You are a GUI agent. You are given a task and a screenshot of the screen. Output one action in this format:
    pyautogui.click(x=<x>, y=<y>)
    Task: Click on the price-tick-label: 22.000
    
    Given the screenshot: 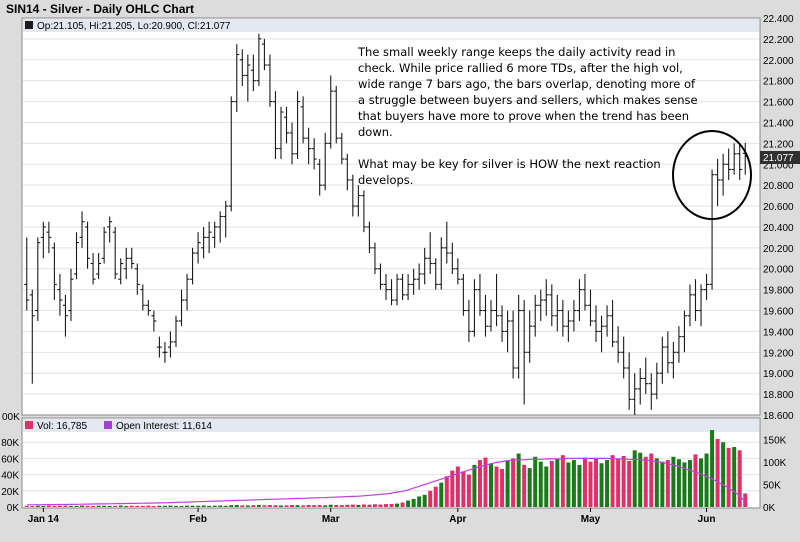 What is the action you would take?
    pyautogui.click(x=778, y=61)
    